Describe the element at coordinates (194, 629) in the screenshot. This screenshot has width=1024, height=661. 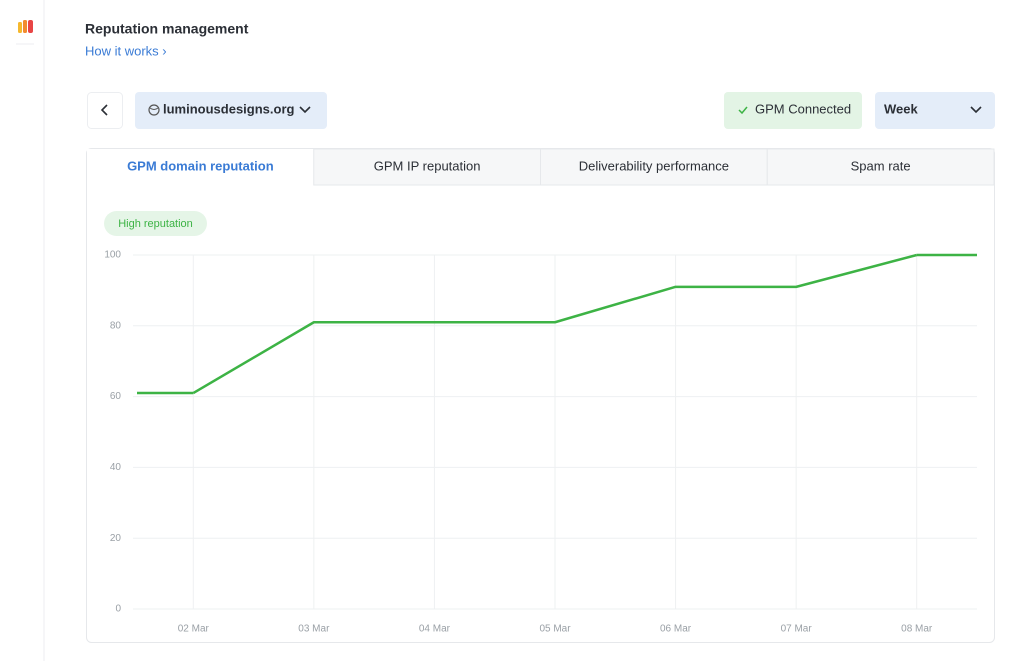
I see `x-tick-label: 02 Mar` at that location.